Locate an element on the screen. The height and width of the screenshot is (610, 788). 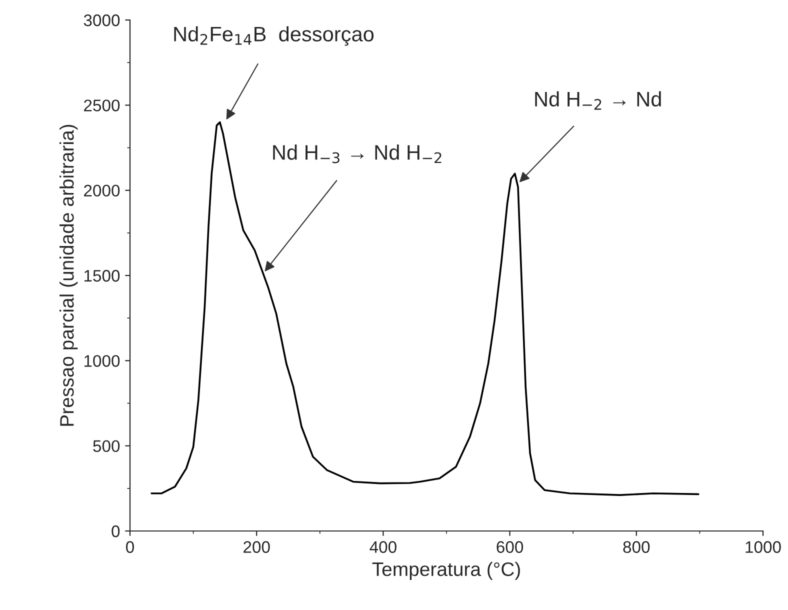
y-tick-label: 2000 is located at coordinates (102, 190).